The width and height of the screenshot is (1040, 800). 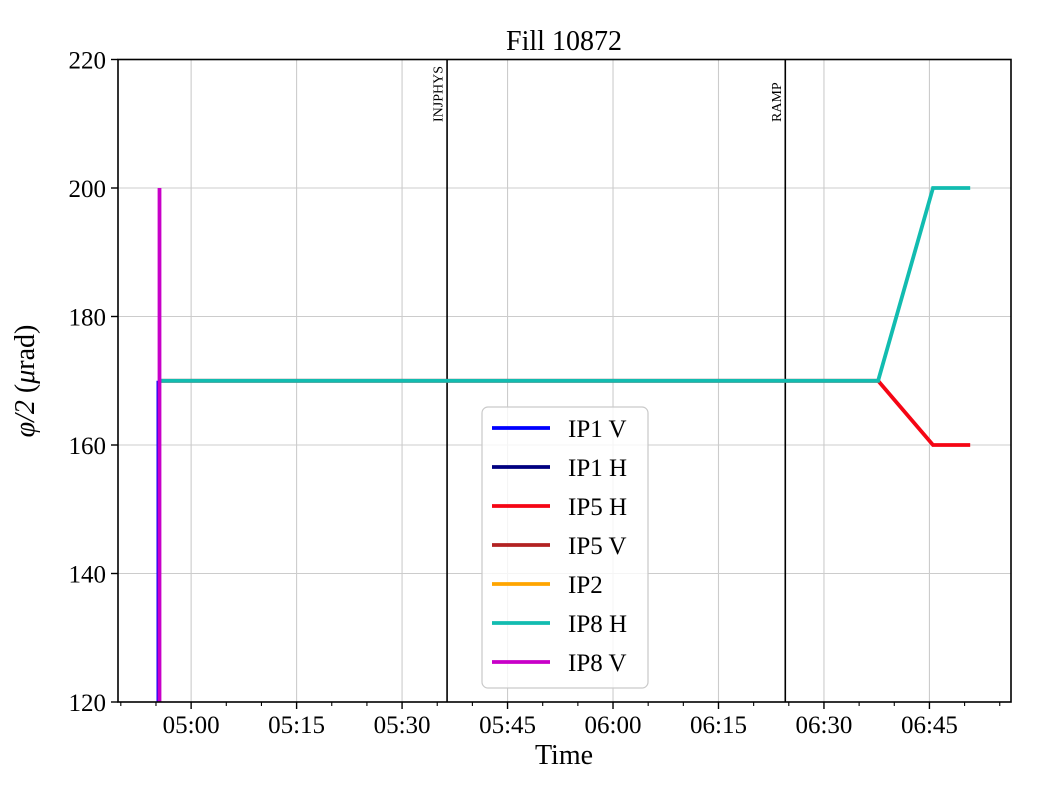 What do you see at coordinates (25, 418) in the screenshot?
I see `y-axis-label-phi: φ/2` at bounding box center [25, 418].